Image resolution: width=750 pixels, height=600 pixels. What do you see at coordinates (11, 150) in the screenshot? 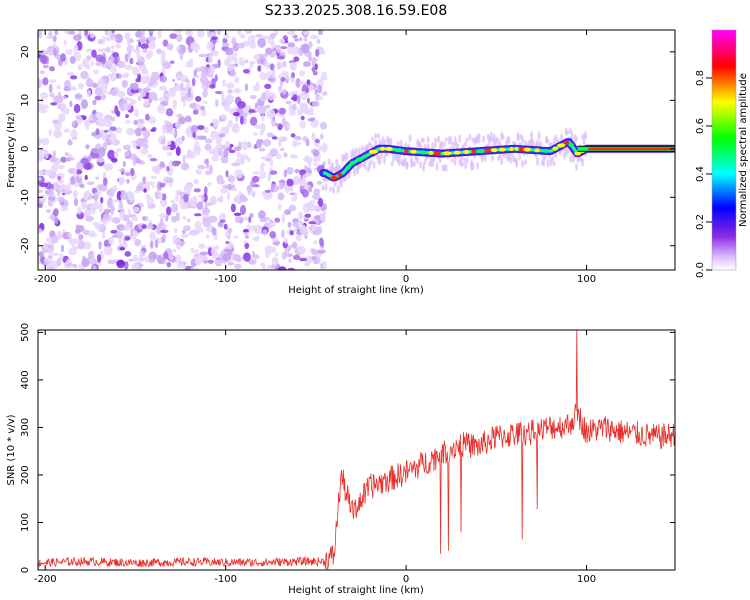
I see `spectrogram-y-label: Frequency (Hz)` at bounding box center [11, 150].